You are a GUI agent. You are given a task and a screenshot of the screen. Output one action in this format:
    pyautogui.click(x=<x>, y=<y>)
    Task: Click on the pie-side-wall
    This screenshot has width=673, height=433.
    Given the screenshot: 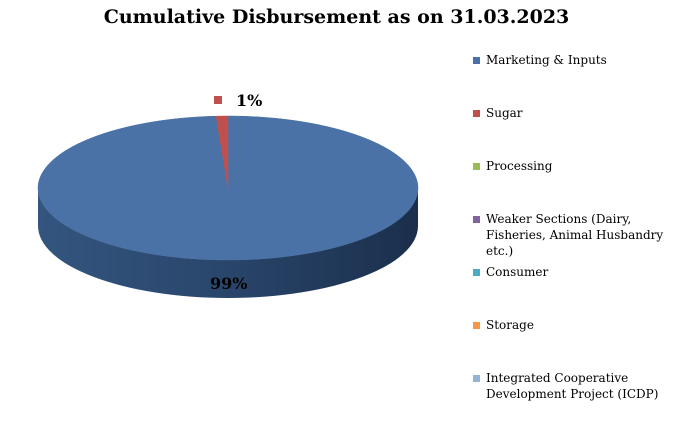 What is the action you would take?
    pyautogui.click(x=228, y=243)
    